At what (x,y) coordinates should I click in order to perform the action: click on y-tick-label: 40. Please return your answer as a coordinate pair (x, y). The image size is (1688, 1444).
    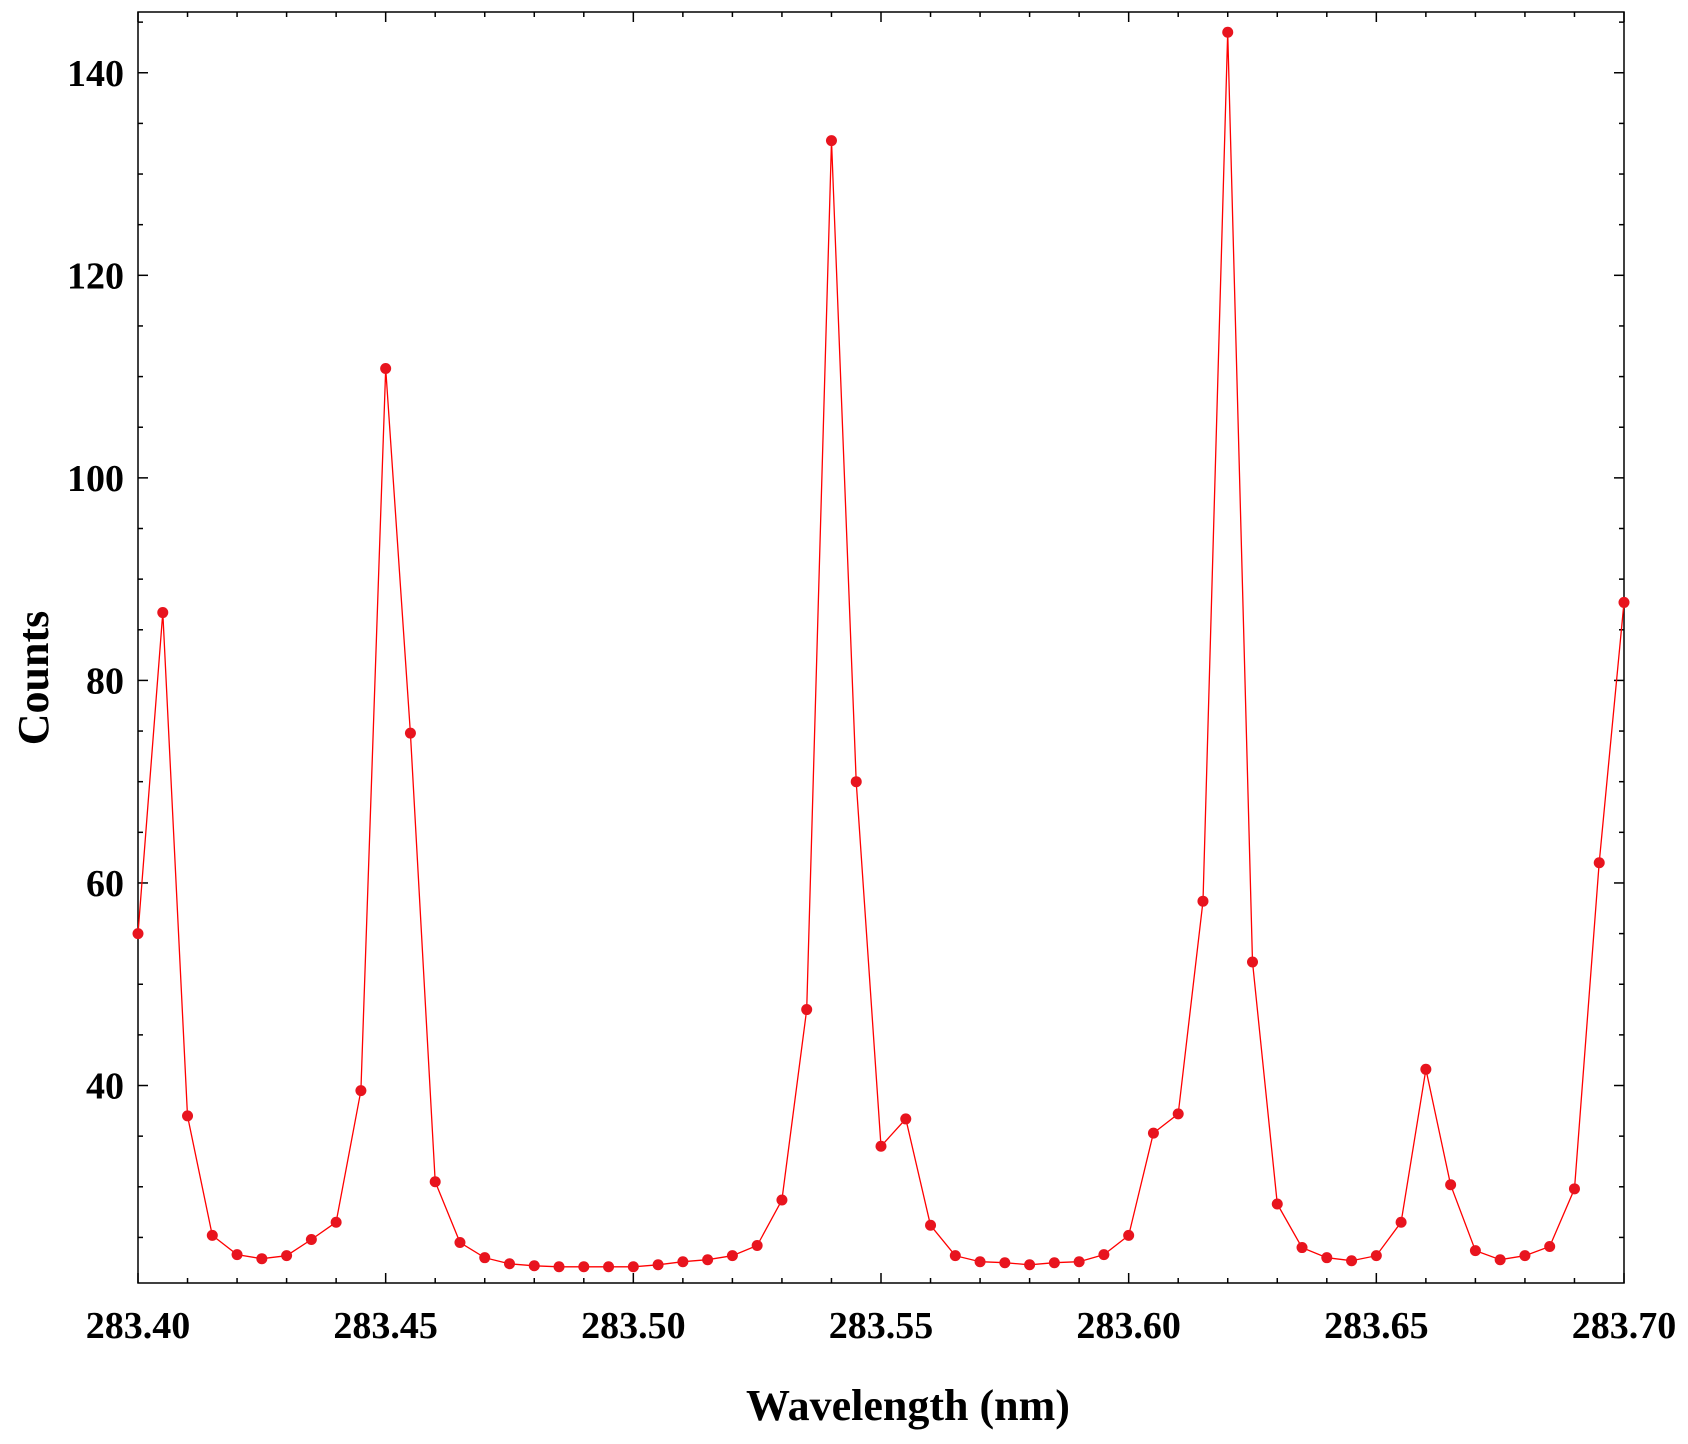
    Looking at the image, I should click on (105, 1087).